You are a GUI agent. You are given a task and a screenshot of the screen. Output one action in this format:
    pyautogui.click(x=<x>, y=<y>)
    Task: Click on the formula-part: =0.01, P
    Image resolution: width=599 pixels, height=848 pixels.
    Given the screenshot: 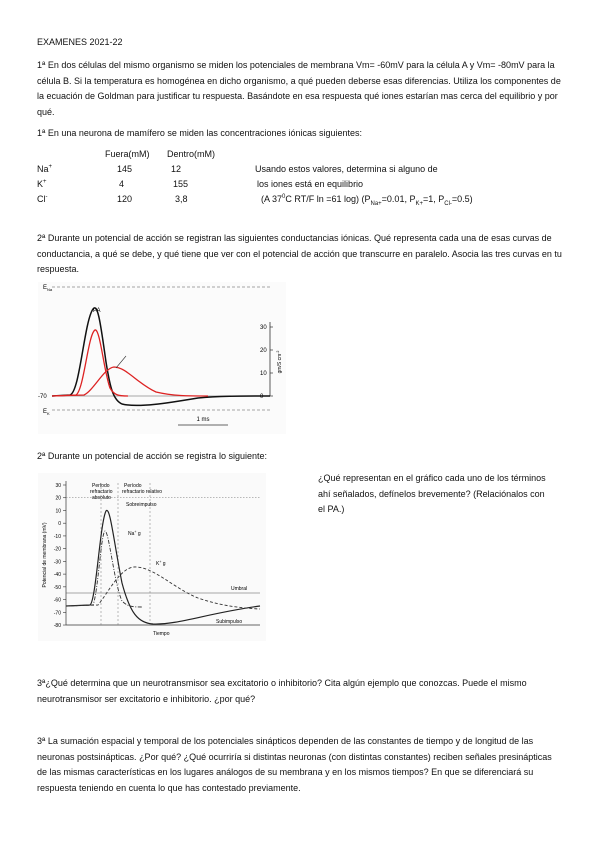 What is the action you would take?
    pyautogui.click(x=398, y=199)
    